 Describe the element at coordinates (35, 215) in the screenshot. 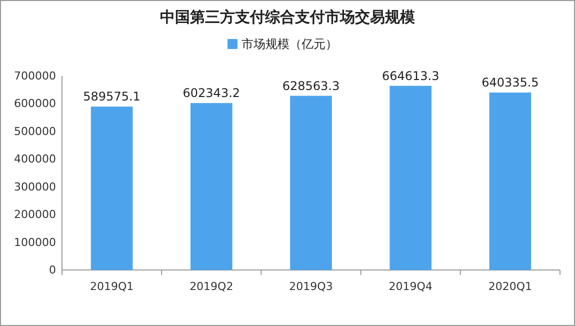

I see `y-tick-label: 200000` at that location.